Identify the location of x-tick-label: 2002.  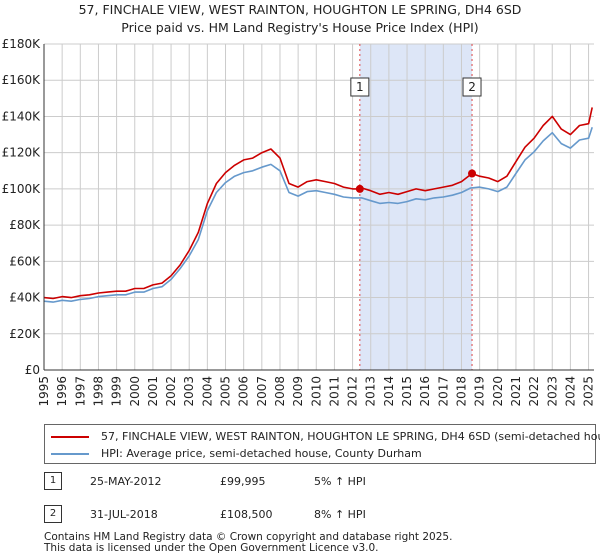
(171, 391).